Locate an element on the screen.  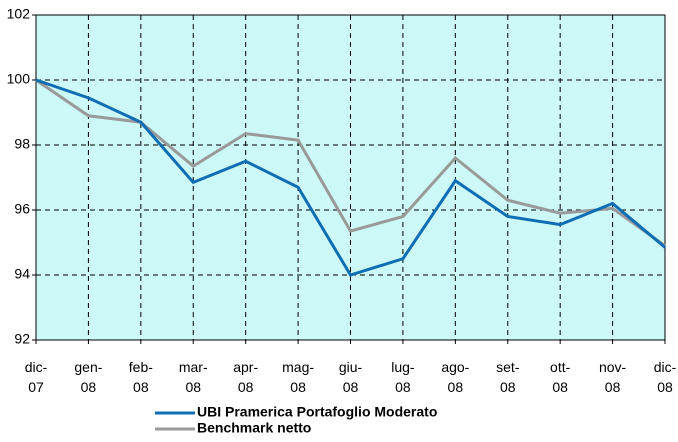
y-tick-label: 102 is located at coordinates (19, 14).